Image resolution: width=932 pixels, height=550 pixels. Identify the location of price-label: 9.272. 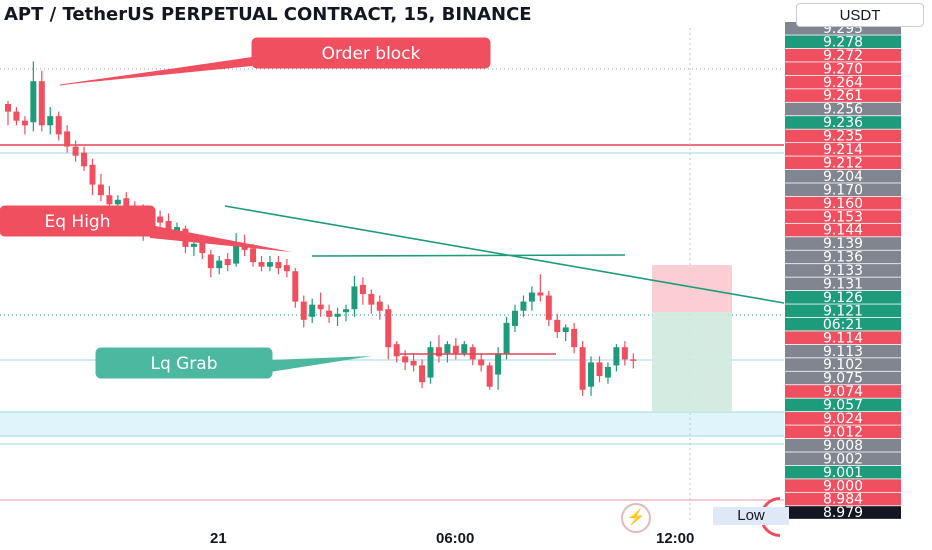
(843, 56).